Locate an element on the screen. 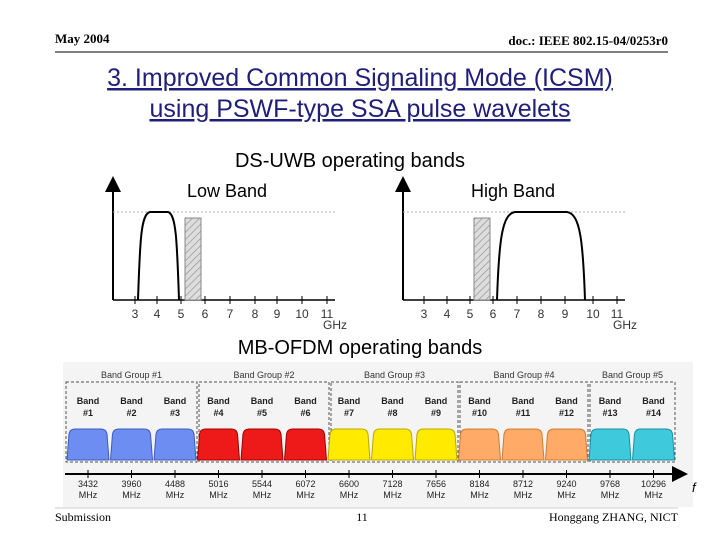 The height and width of the screenshot is (540, 720). band-freq: 9768 is located at coordinates (610, 484).